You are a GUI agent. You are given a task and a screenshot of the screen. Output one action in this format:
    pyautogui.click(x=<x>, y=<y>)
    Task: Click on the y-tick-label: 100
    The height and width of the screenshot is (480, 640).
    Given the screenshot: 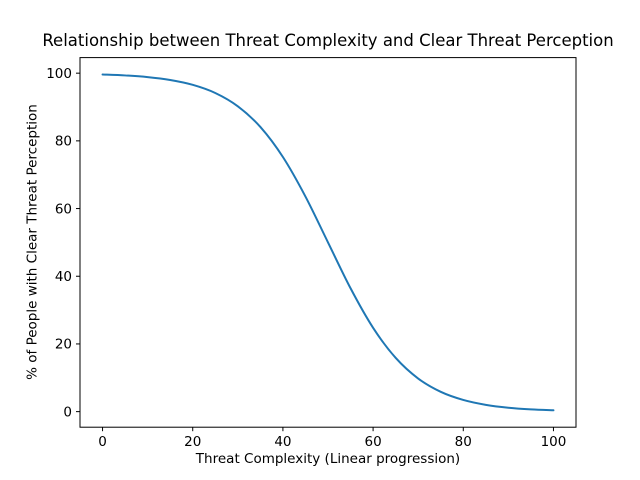 What is the action you would take?
    pyautogui.click(x=59, y=74)
    